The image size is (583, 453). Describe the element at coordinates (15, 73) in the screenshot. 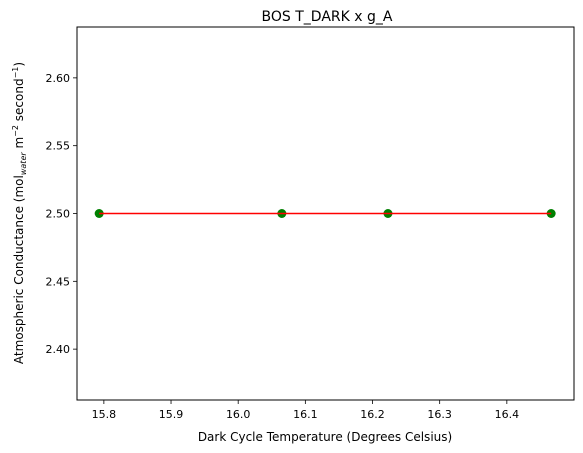

I see `y-axis-label-sup2: −1` at that location.